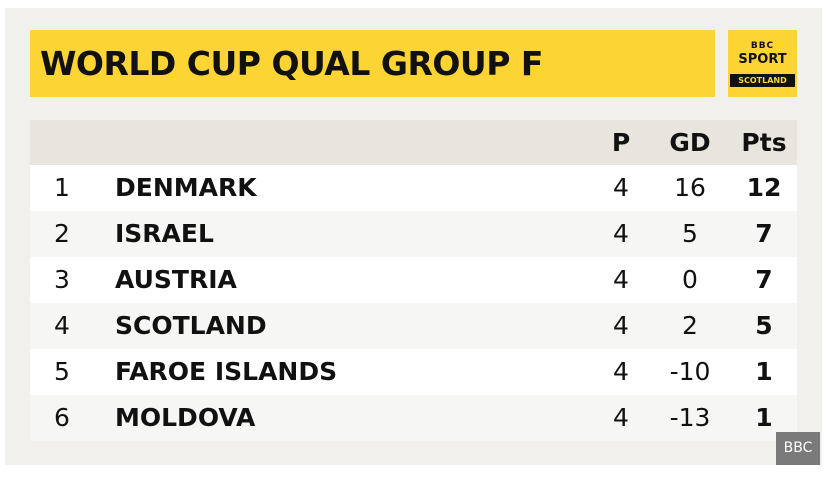  I want to click on position: 5, so click(62, 371).